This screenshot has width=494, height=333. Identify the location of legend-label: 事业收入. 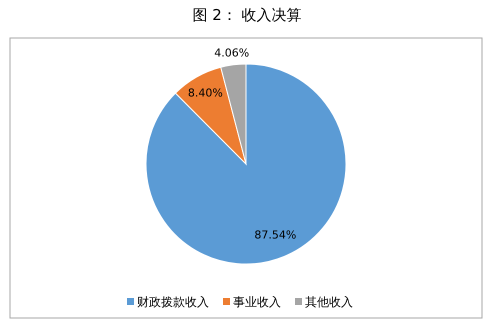
(257, 302).